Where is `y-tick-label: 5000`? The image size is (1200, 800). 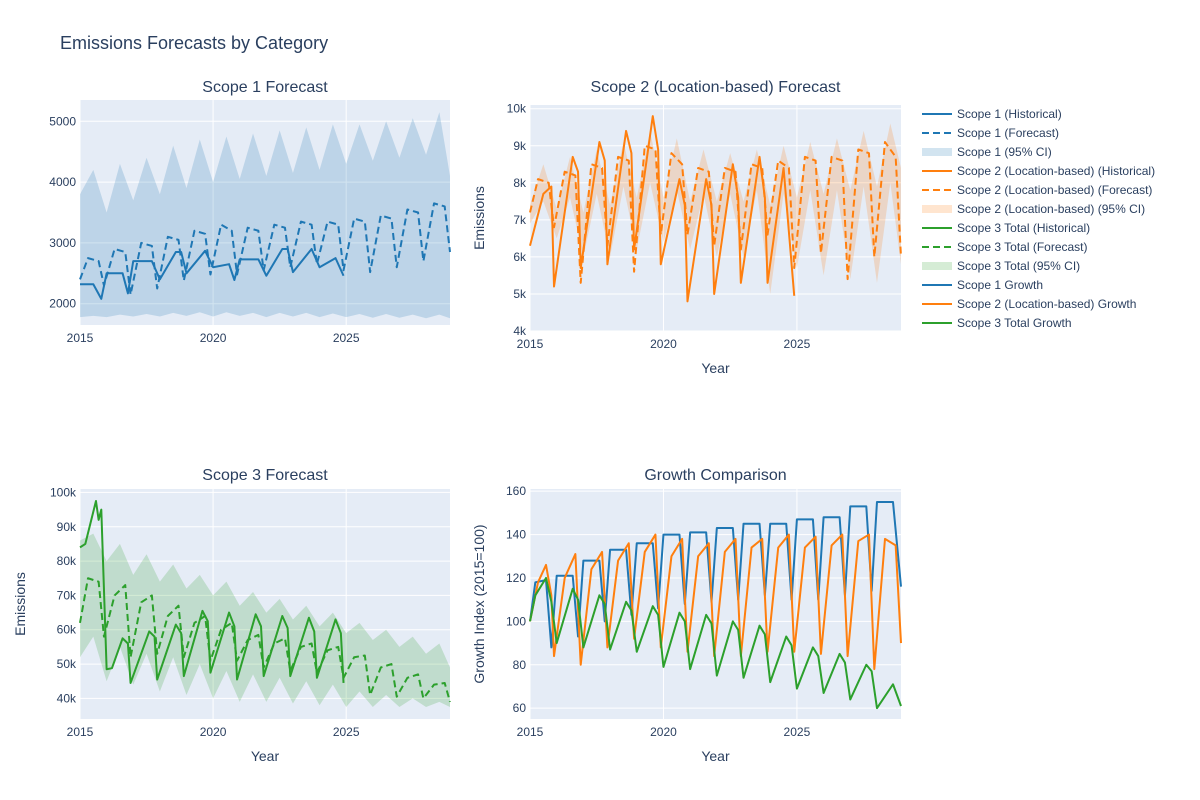 y-tick-label: 5000 is located at coordinates (62, 121).